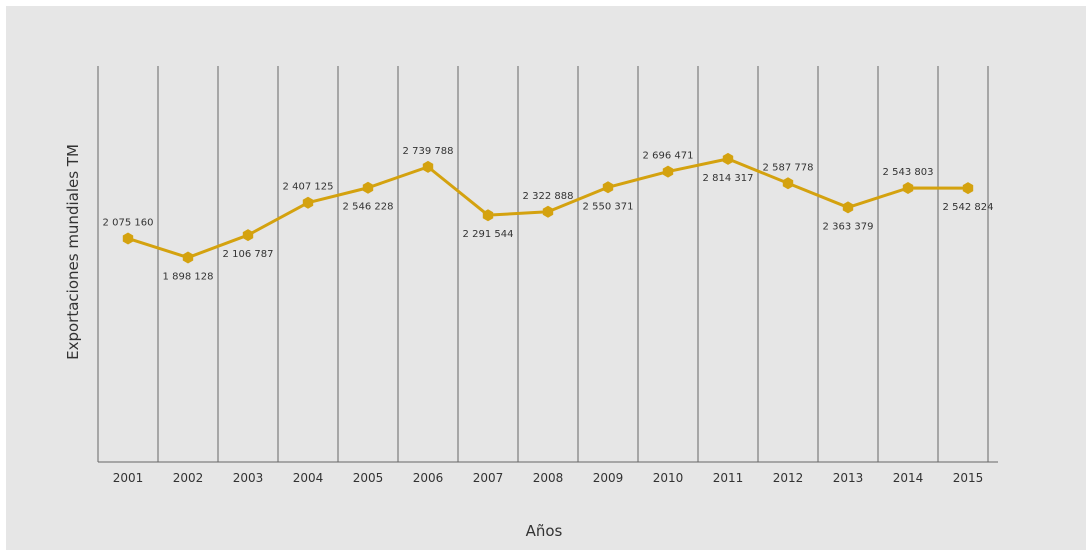 Image resolution: width=1092 pixels, height=556 pixels. What do you see at coordinates (248, 254) in the screenshot?
I see `data-label: 2 106 787` at bounding box center [248, 254].